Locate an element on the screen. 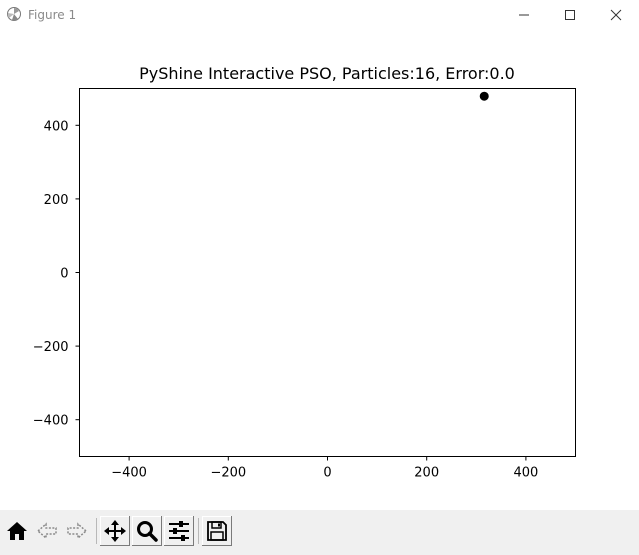  x-tick-label: 0 is located at coordinates (327, 473).